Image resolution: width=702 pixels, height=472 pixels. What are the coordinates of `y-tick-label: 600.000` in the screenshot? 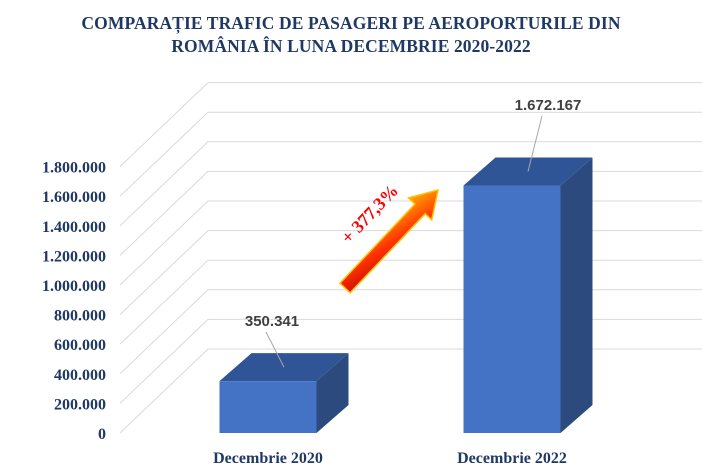 It's located at (80, 345).